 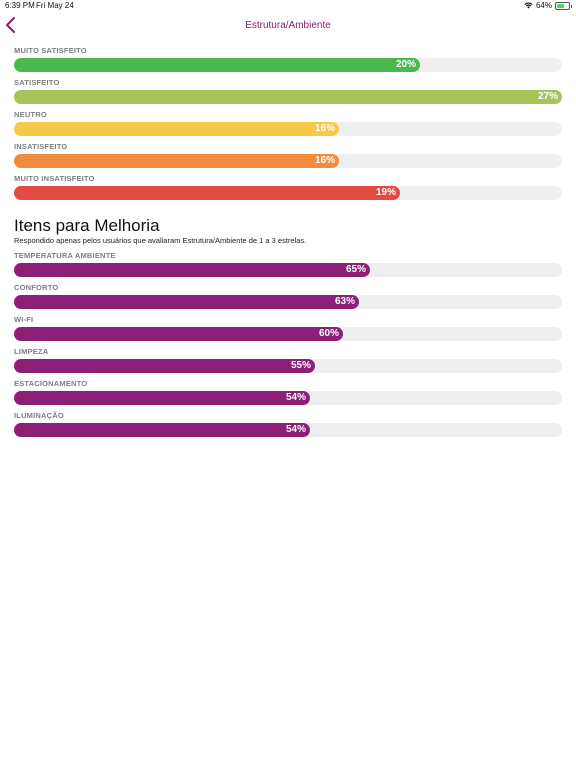 What do you see at coordinates (164, 366) in the screenshot?
I see `improvement-bar-fill: 55%` at bounding box center [164, 366].